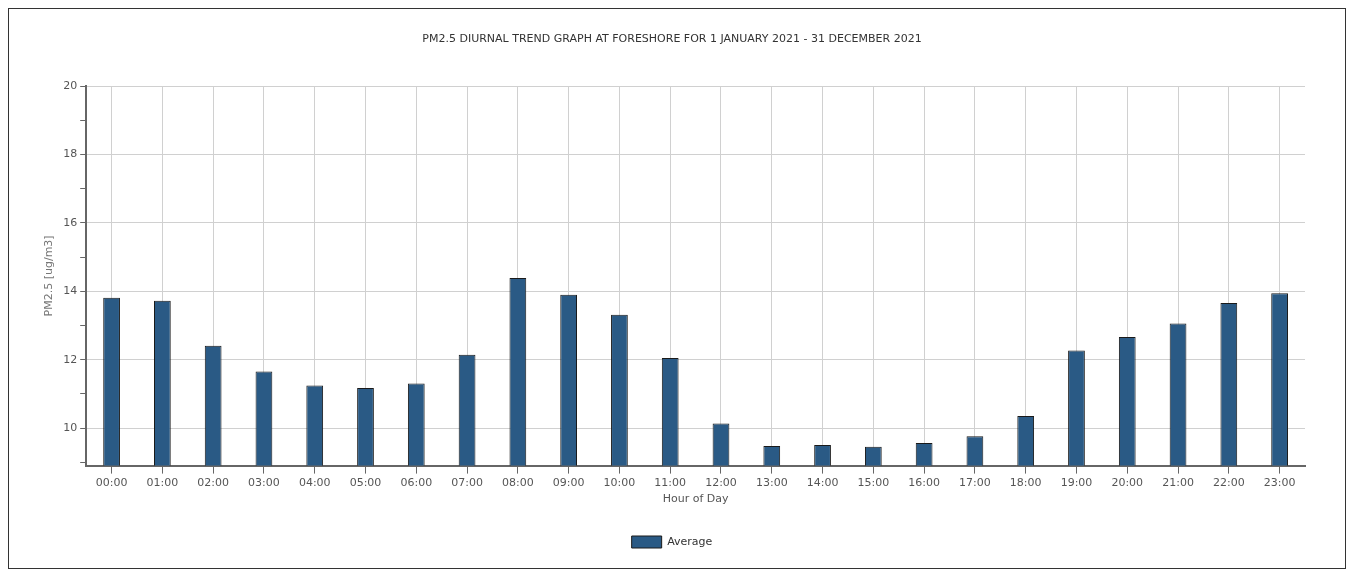 This screenshot has width=1354, height=577. I want to click on x-tick-label: 21:00, so click(1178, 483).